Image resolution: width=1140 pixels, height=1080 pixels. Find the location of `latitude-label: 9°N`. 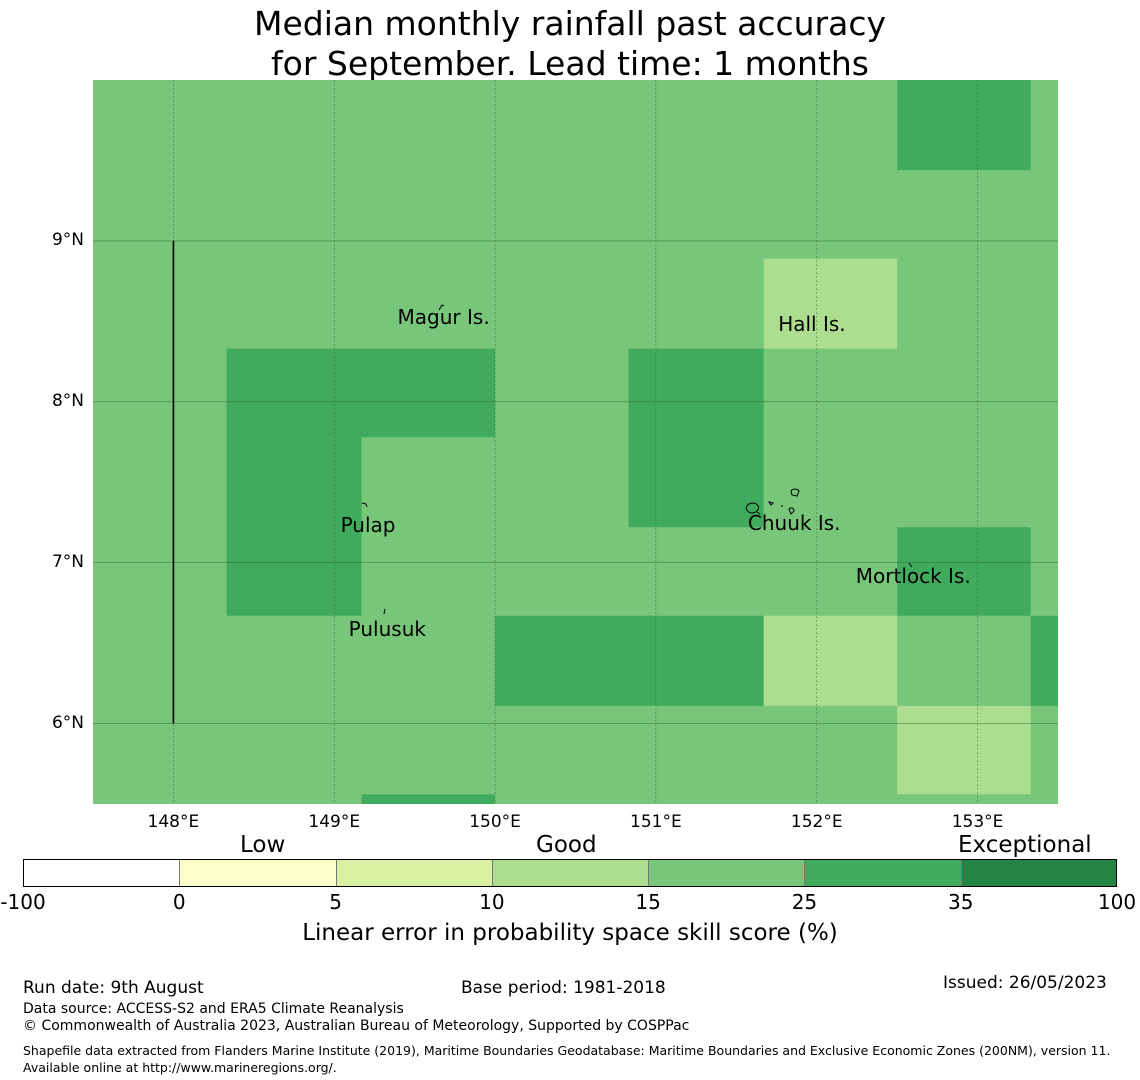

latitude-label: 9°N is located at coordinates (67, 239).